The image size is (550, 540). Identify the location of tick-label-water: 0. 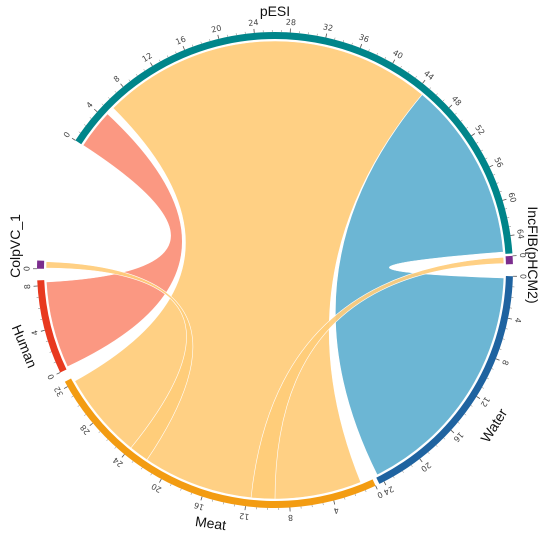
(522, 276).